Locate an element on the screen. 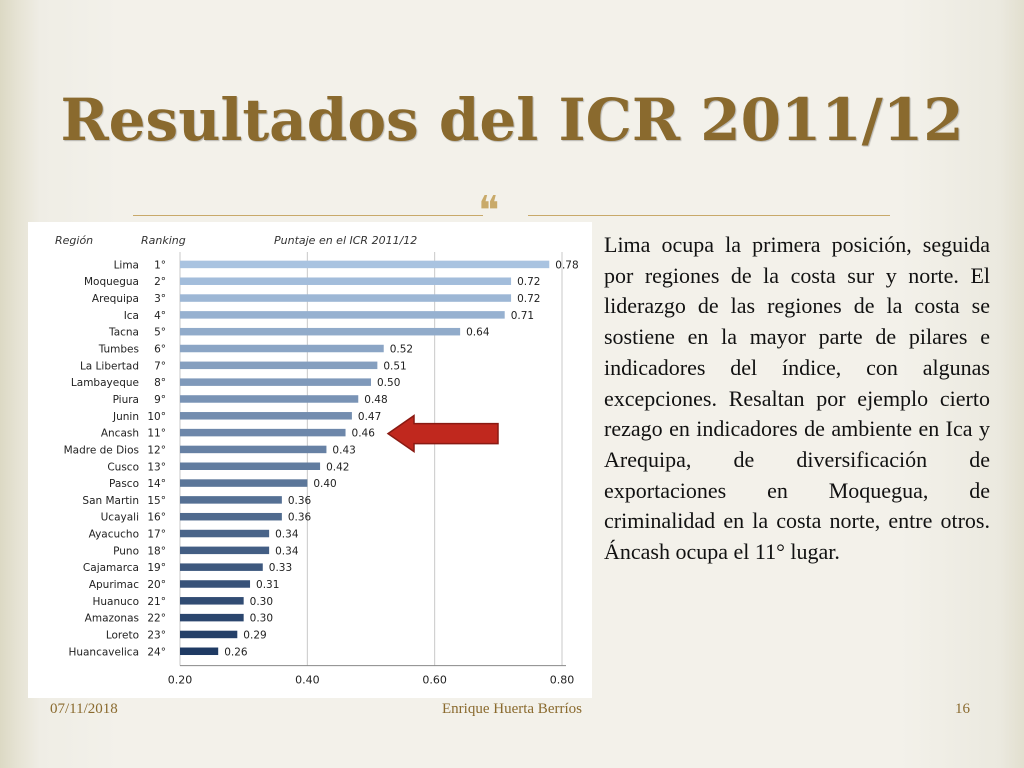 The image size is (1024, 768). value-label: 0.71 is located at coordinates (522, 316).